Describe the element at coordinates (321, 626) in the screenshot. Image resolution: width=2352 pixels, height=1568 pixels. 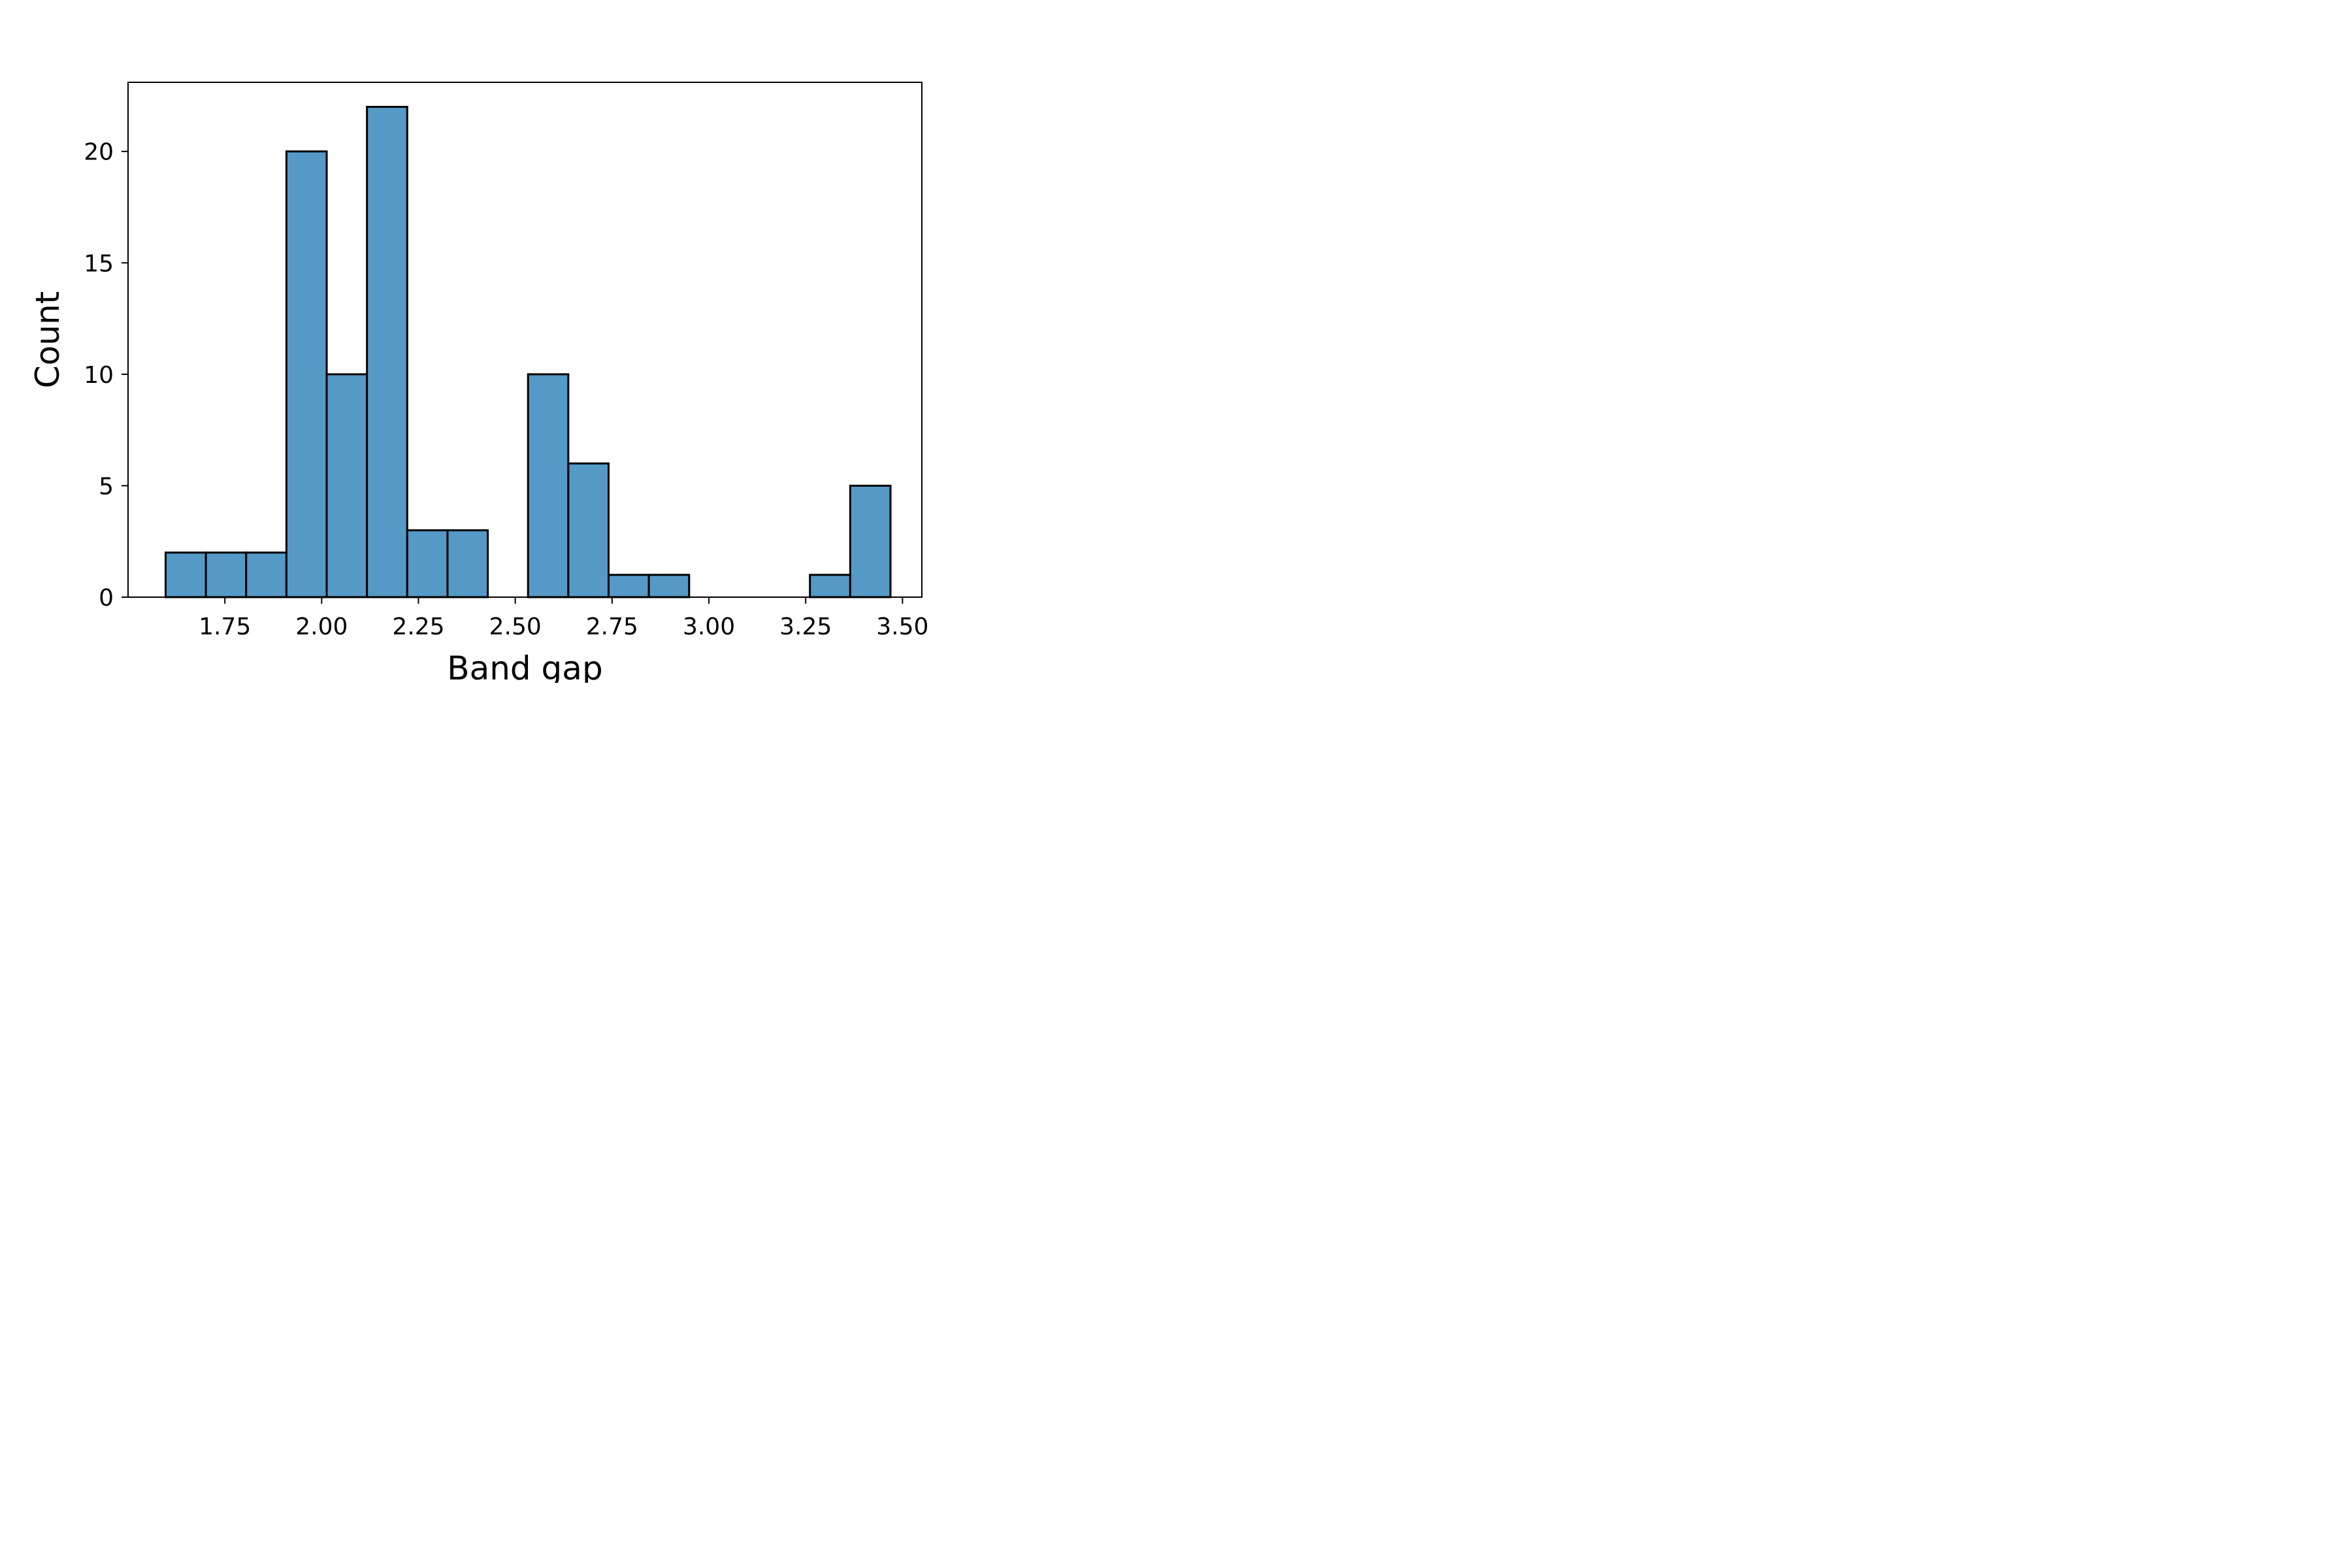
I see `x-tick-label: 2.00` at that location.